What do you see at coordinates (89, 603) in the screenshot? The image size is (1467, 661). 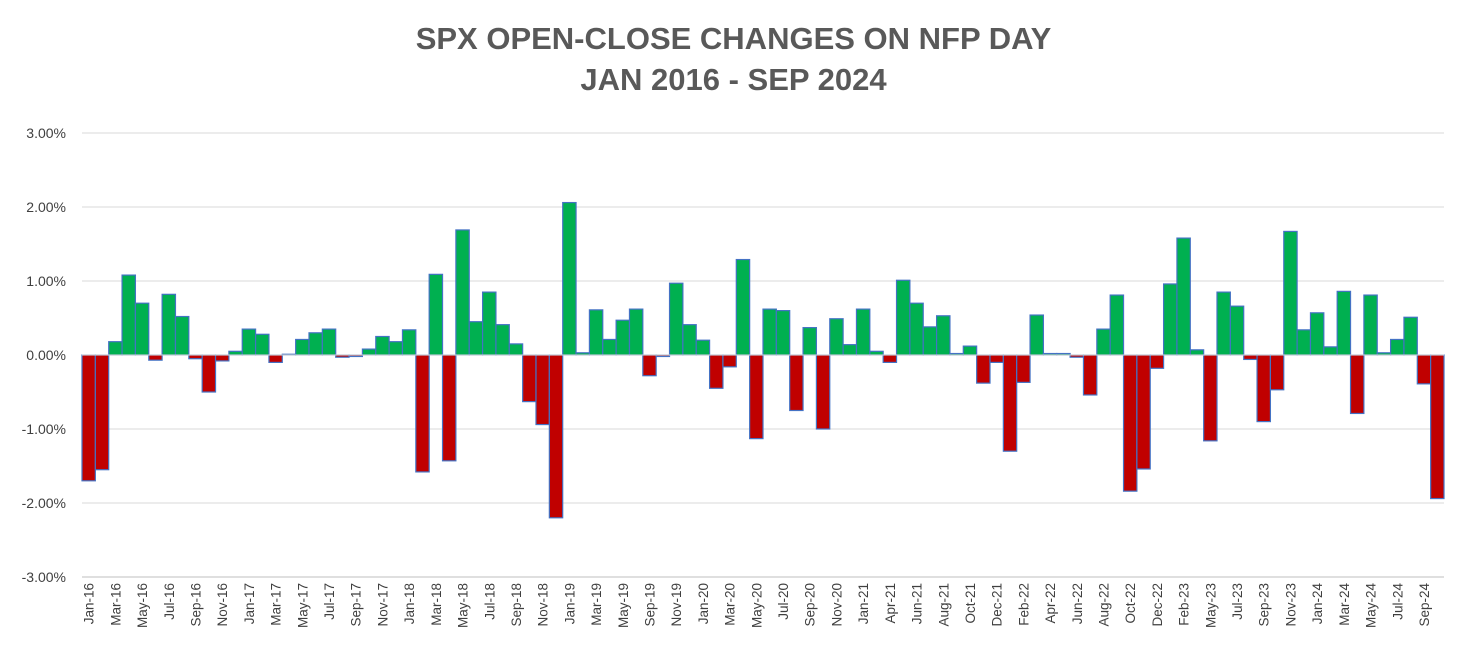 I see `x-tick-label: Jan-16` at bounding box center [89, 603].